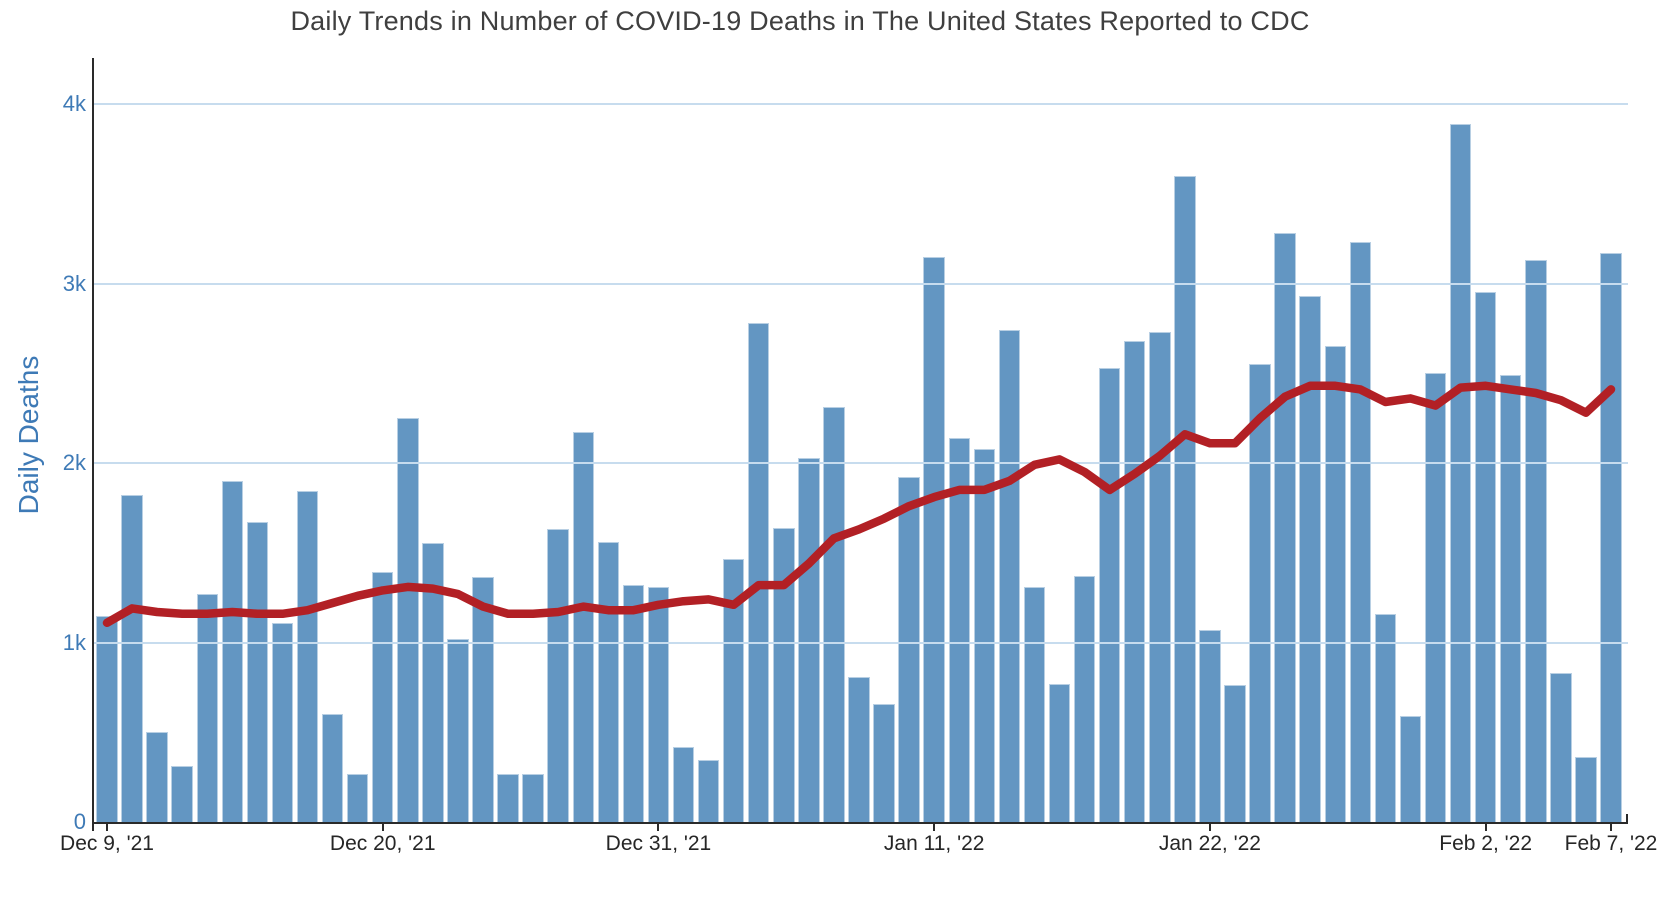  What do you see at coordinates (658, 843) in the screenshot?
I see `x-tick-label: Dec 31, '21` at bounding box center [658, 843].